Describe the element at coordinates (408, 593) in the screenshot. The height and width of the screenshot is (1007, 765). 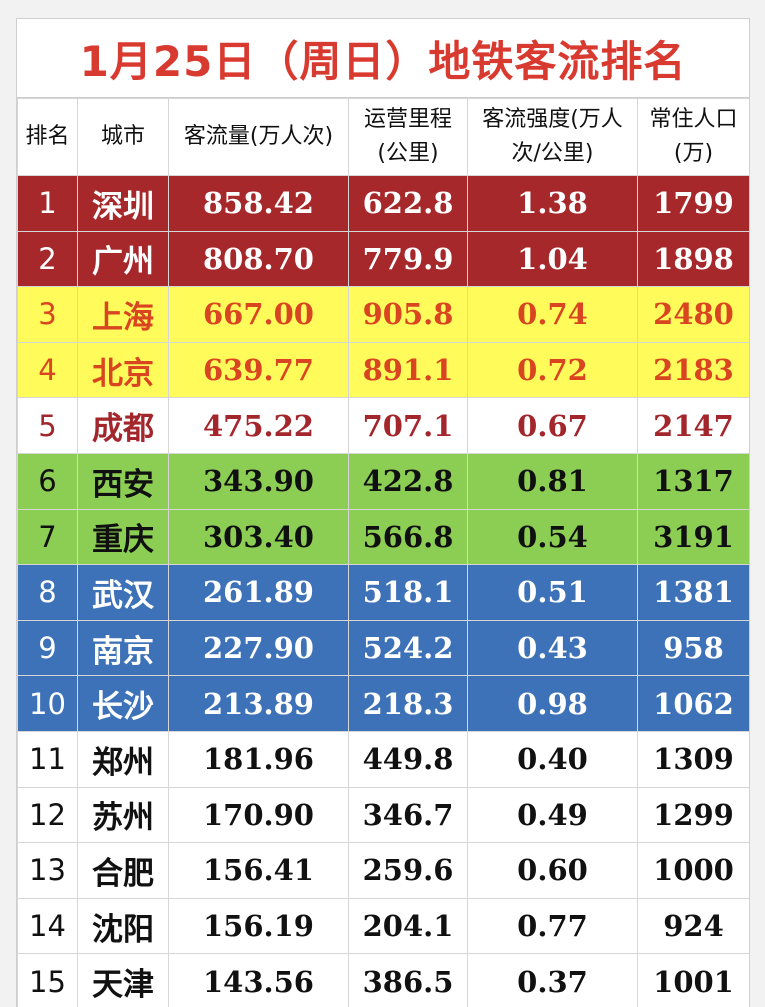
I see `mileage-cell: 518.1` at that location.